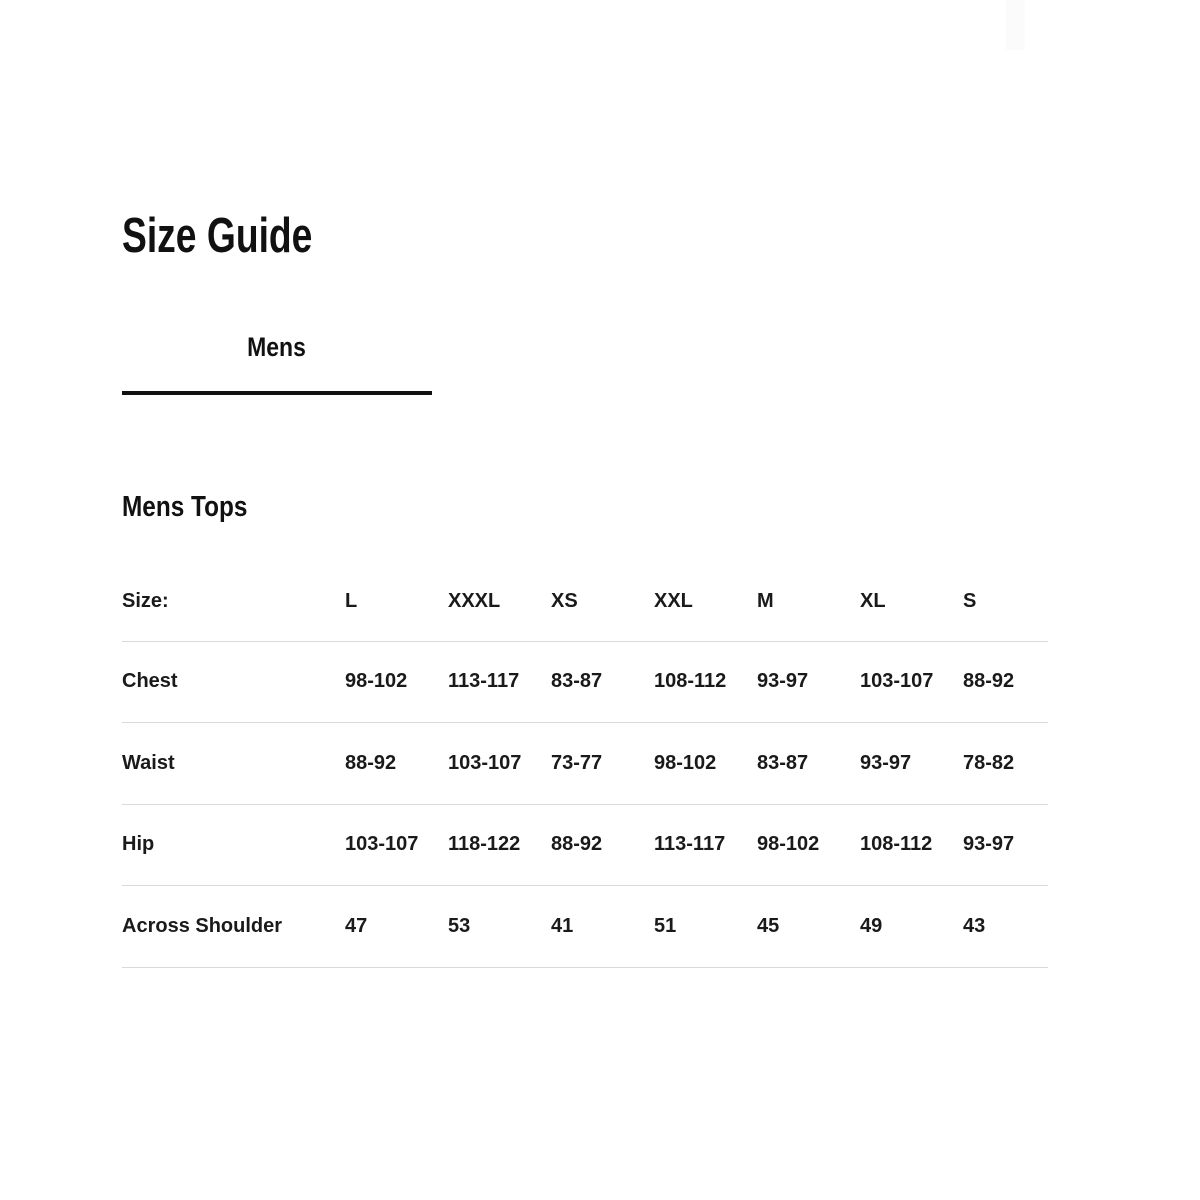 The width and height of the screenshot is (1200, 1200). I want to click on row-label-across-shoulder: Across Shoulder, so click(233, 926).